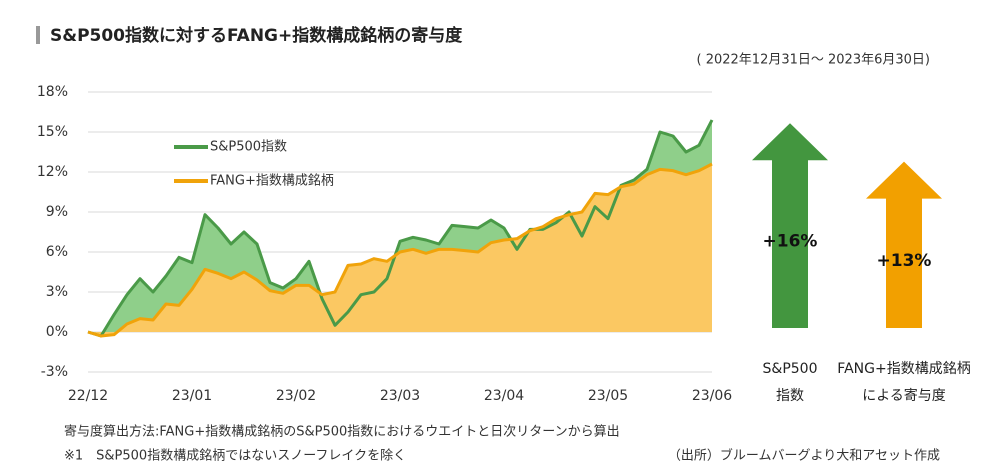  Describe the element at coordinates (813, 60) in the screenshot. I see `chart-subtitle: ( 2022年12月31日～ 2023年6月30日)` at that location.